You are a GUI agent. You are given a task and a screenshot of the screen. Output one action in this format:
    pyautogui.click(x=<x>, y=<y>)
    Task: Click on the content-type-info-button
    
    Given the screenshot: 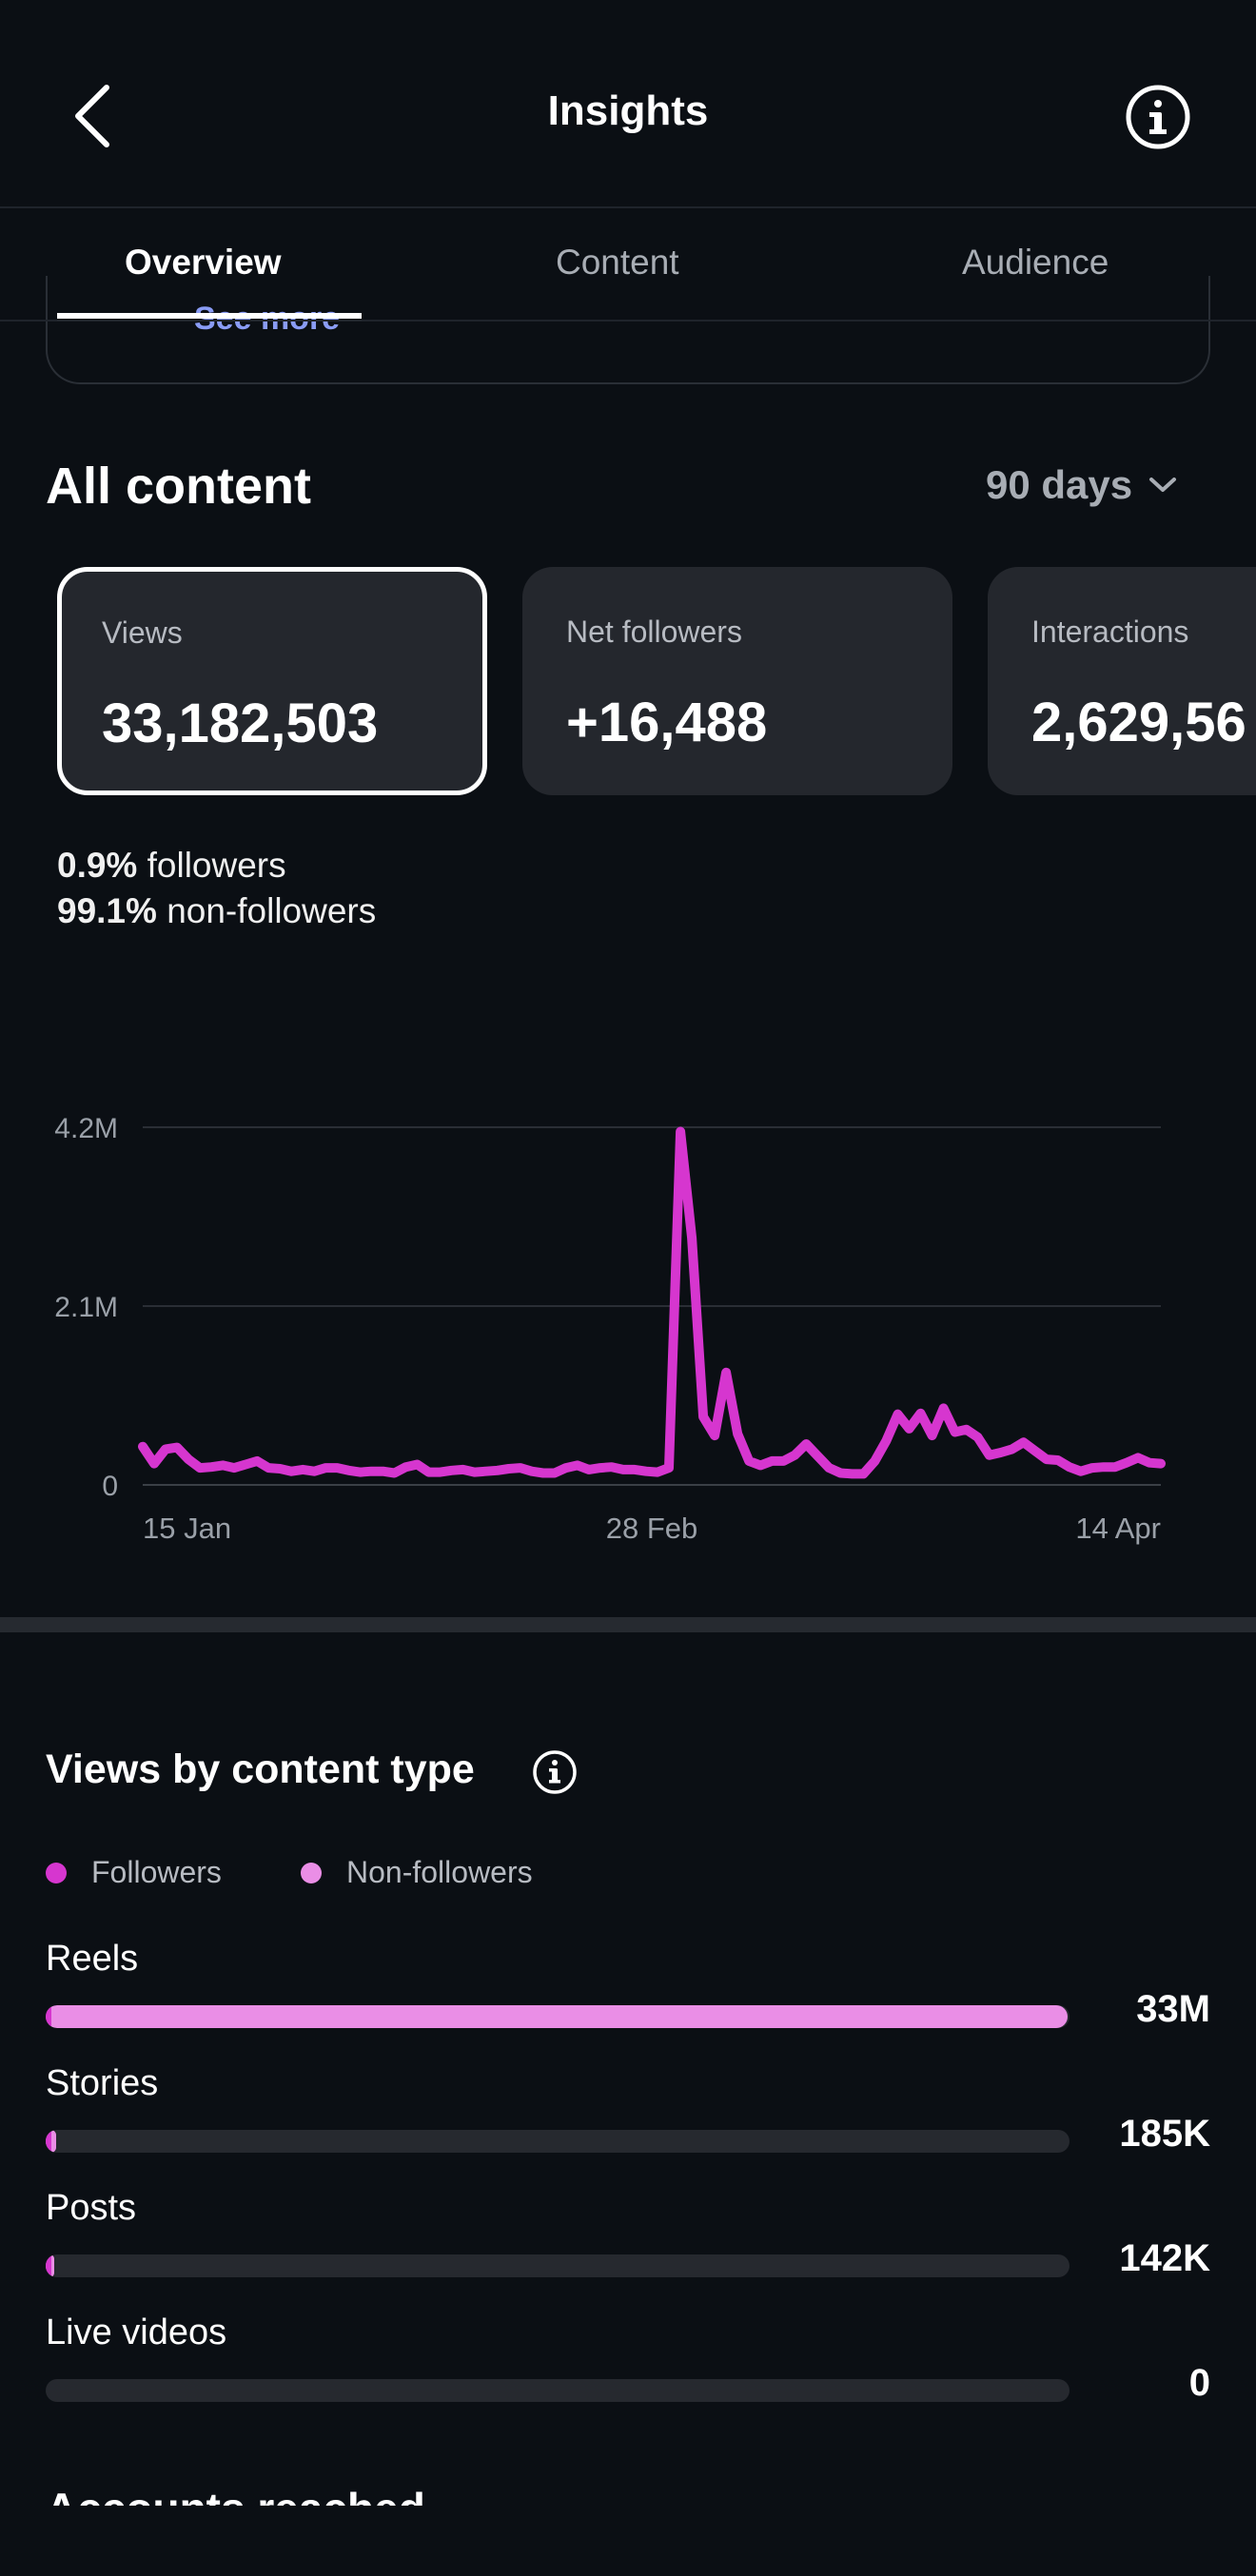 What is the action you would take?
    pyautogui.click(x=555, y=1772)
    